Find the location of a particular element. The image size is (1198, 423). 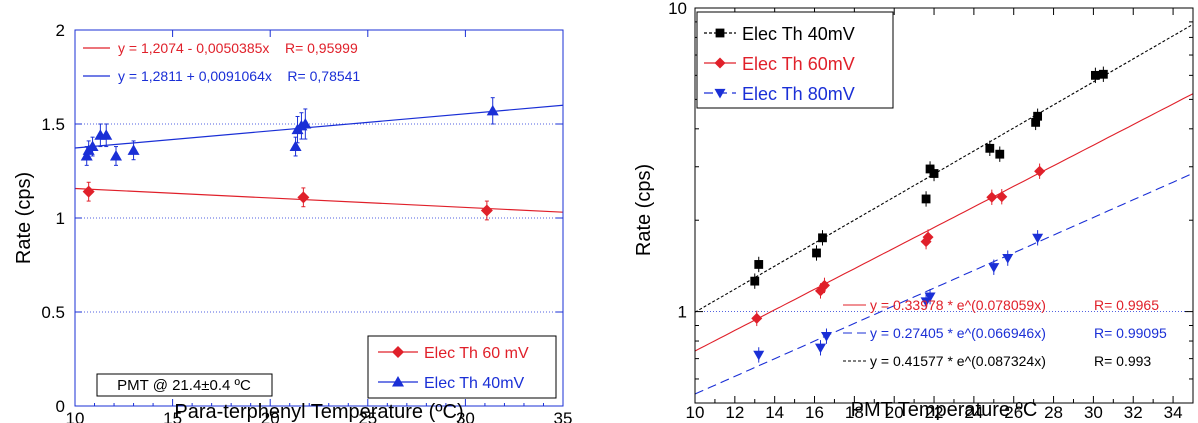

left-y-tick-label: 2 is located at coordinates (60, 30).